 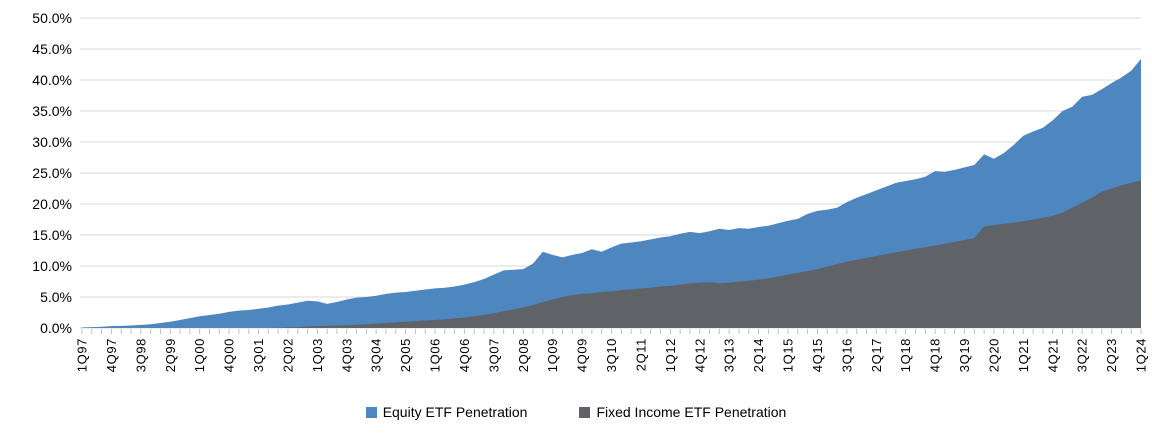 I want to click on x-tick-label: 1Q09, so click(x=552, y=355).